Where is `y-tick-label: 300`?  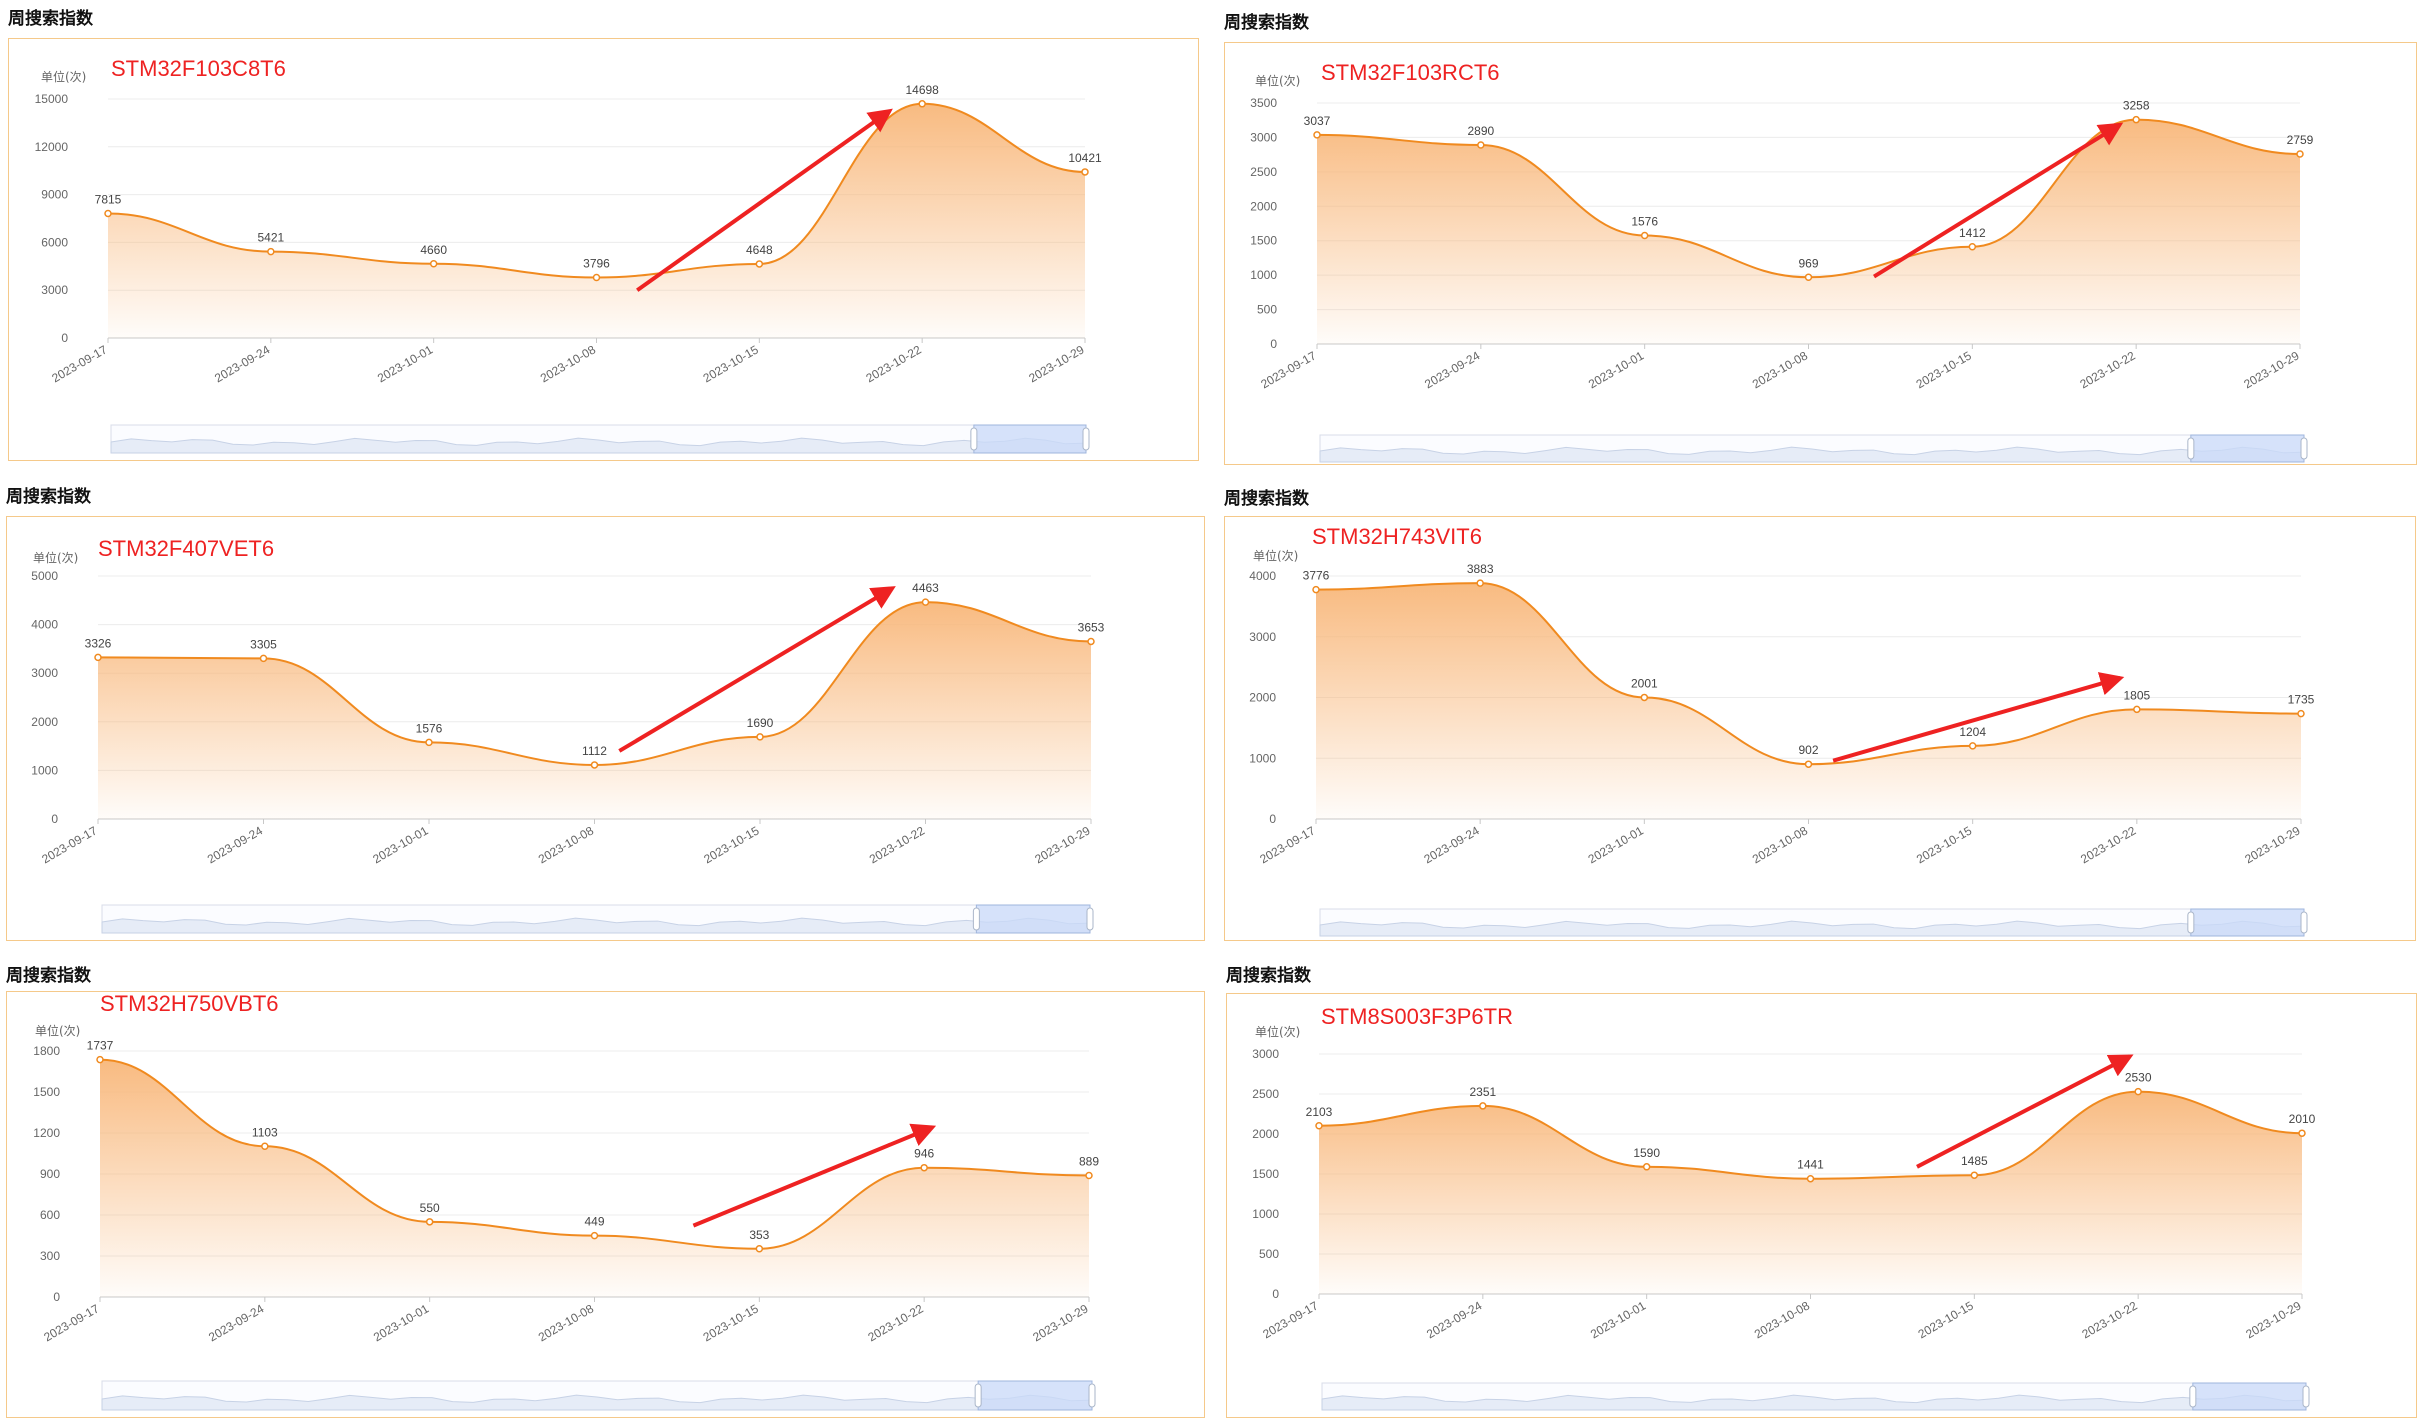
y-tick-label: 300 is located at coordinates (50, 1256).